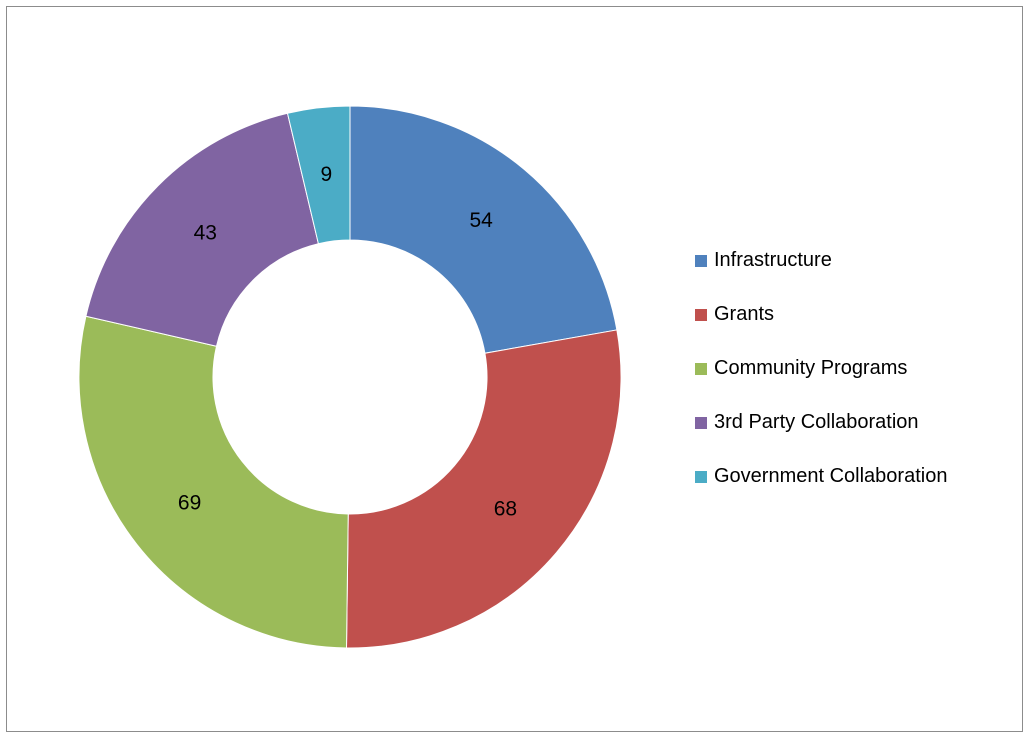  Describe the element at coordinates (189, 503) in the screenshot. I see `data-label-community-programs: 69` at that location.